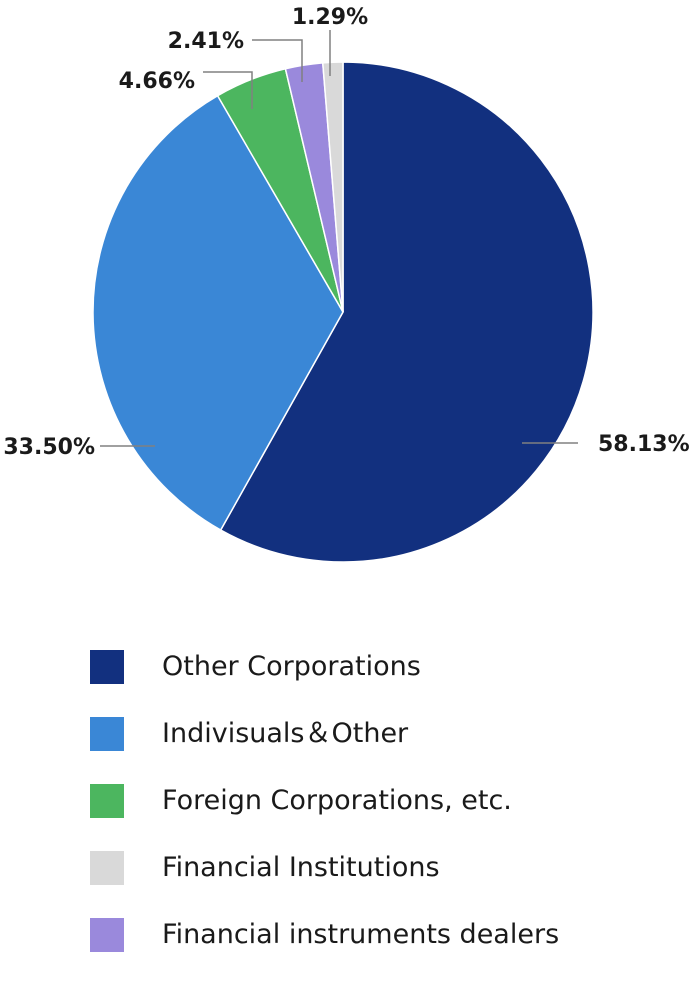 Image resolution: width=695 pixels, height=985 pixels. What do you see at coordinates (324, 750) in the screenshot?
I see `legend-item: Indivisuals＆Other` at bounding box center [324, 750].